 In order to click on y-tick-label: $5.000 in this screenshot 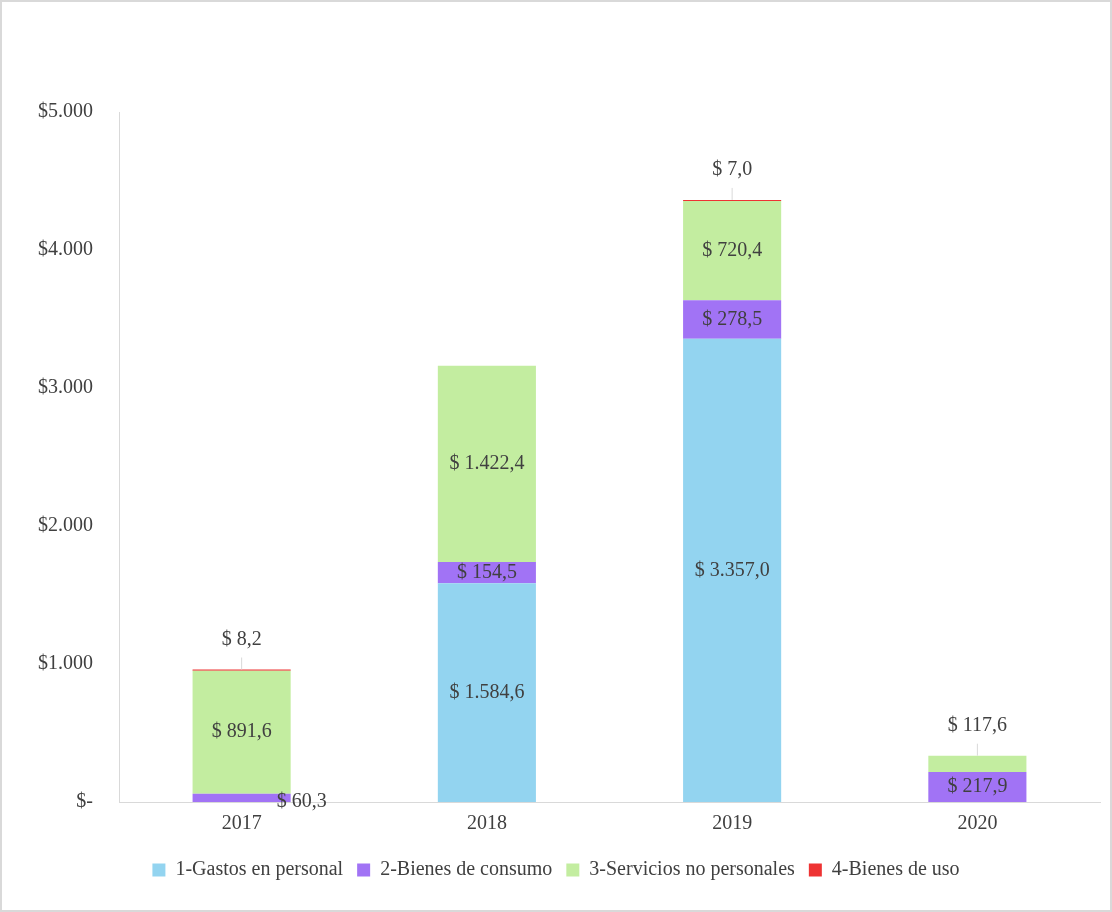, I will do `click(65, 110)`.